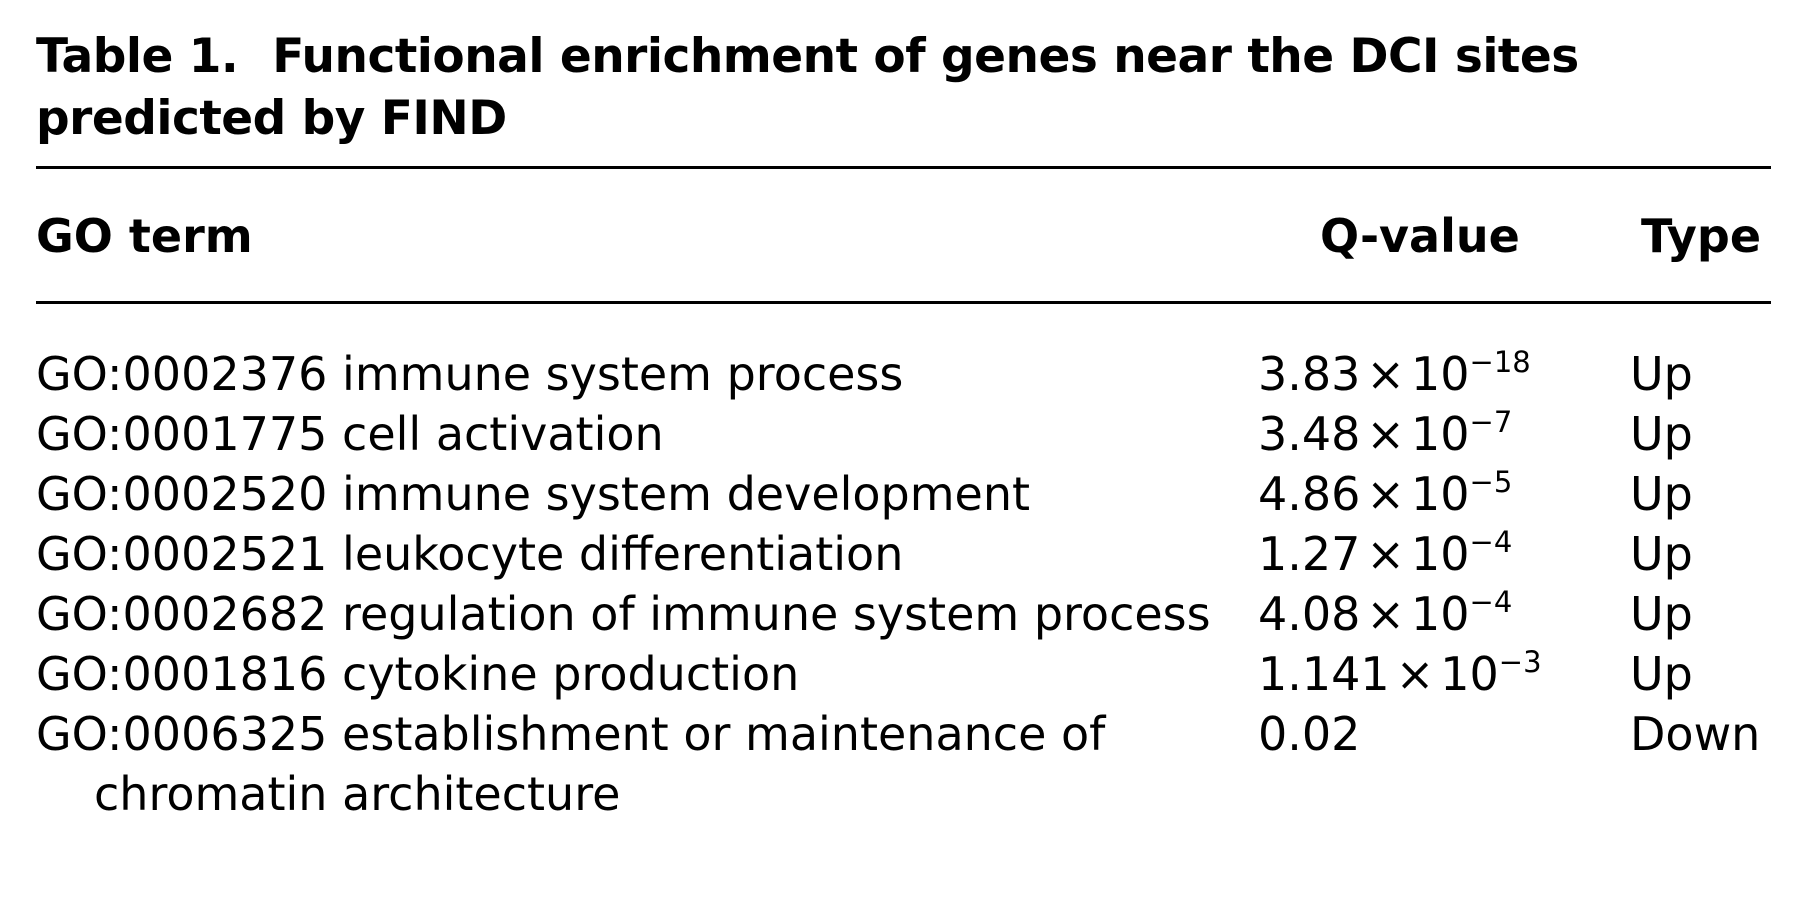 This screenshot has height=919, width=1800. I want to click on go-id: GO:0002682, so click(182, 614).